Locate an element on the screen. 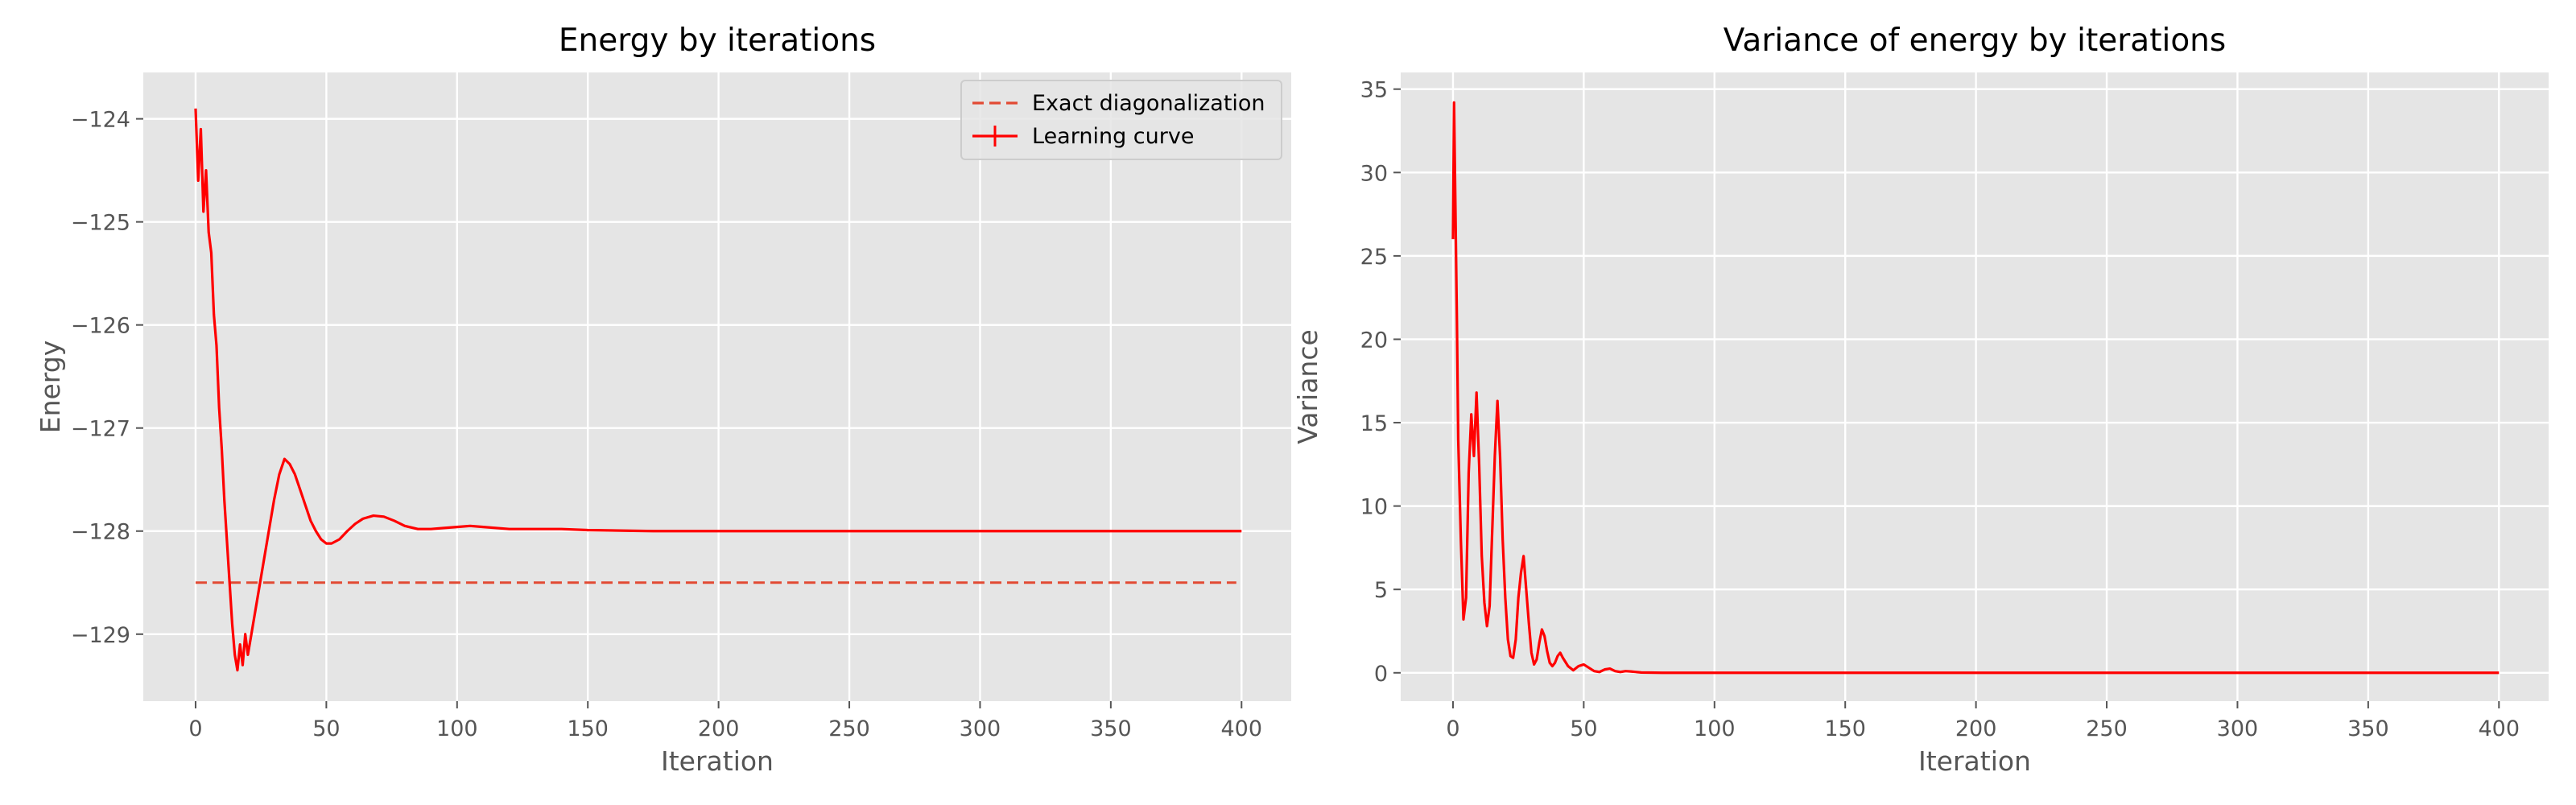 This screenshot has height=805, width=2576. y-tick-label: 5 is located at coordinates (1381, 590).